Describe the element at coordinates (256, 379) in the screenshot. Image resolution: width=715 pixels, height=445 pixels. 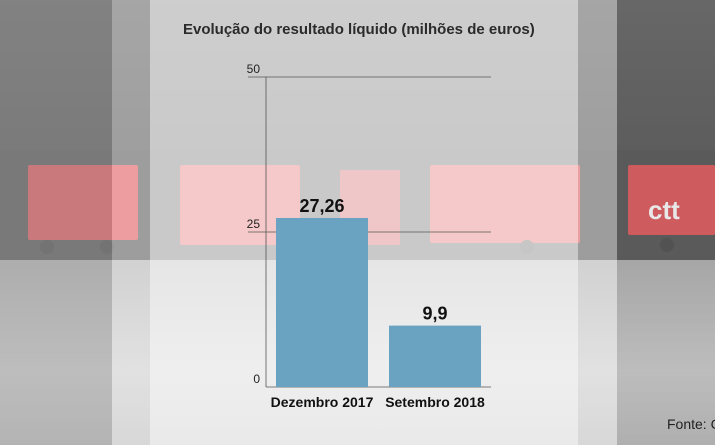
I see `y-tick-label: 0` at that location.